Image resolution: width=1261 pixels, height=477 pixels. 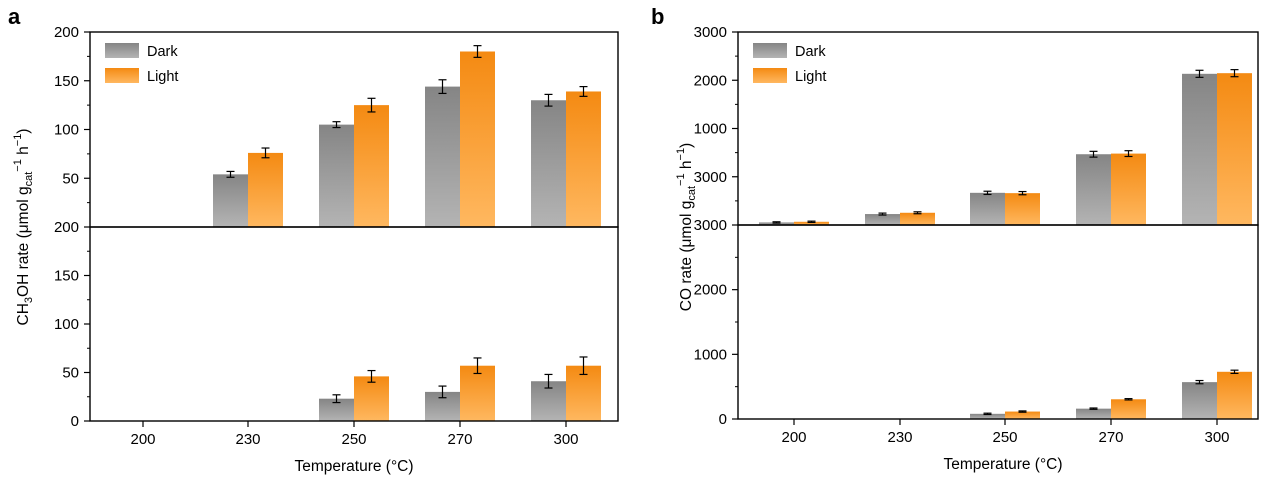 What do you see at coordinates (29, 300) in the screenshot?
I see `y-title-a-sub1: 3` at bounding box center [29, 300].